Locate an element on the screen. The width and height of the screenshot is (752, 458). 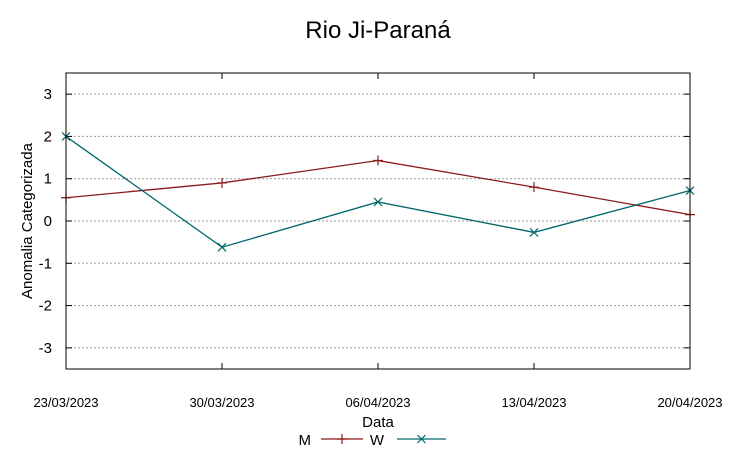
x-tick-label: 30/03/2023 is located at coordinates (221, 402).